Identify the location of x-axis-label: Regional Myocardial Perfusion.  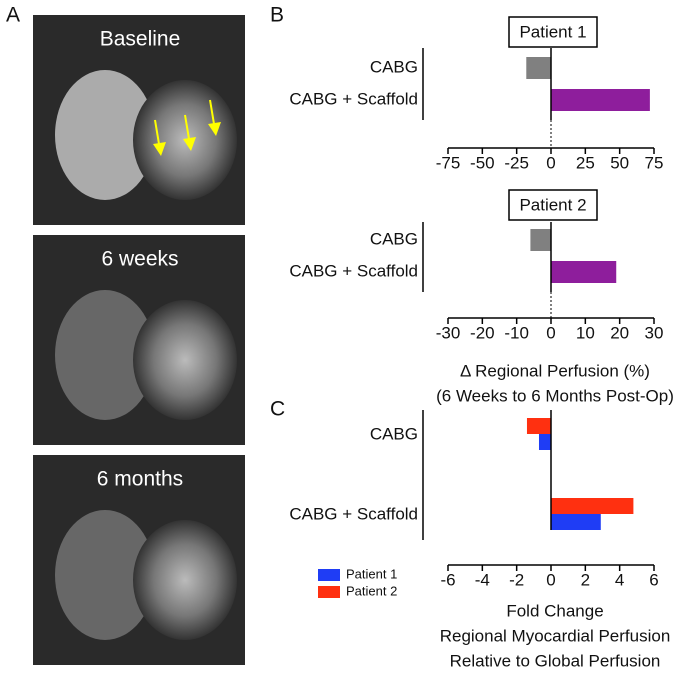
(555, 635).